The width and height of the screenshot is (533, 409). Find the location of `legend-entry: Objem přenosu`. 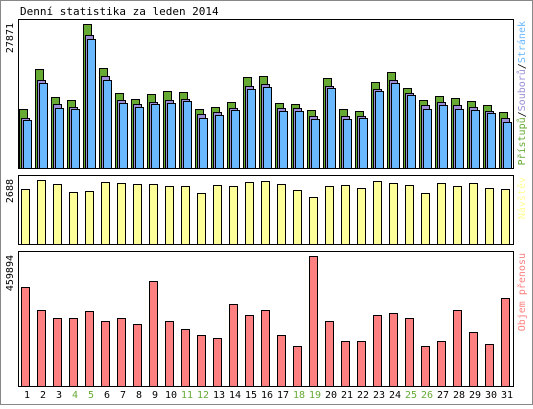

legend-entry: Objem přenosu is located at coordinates (522, 292).